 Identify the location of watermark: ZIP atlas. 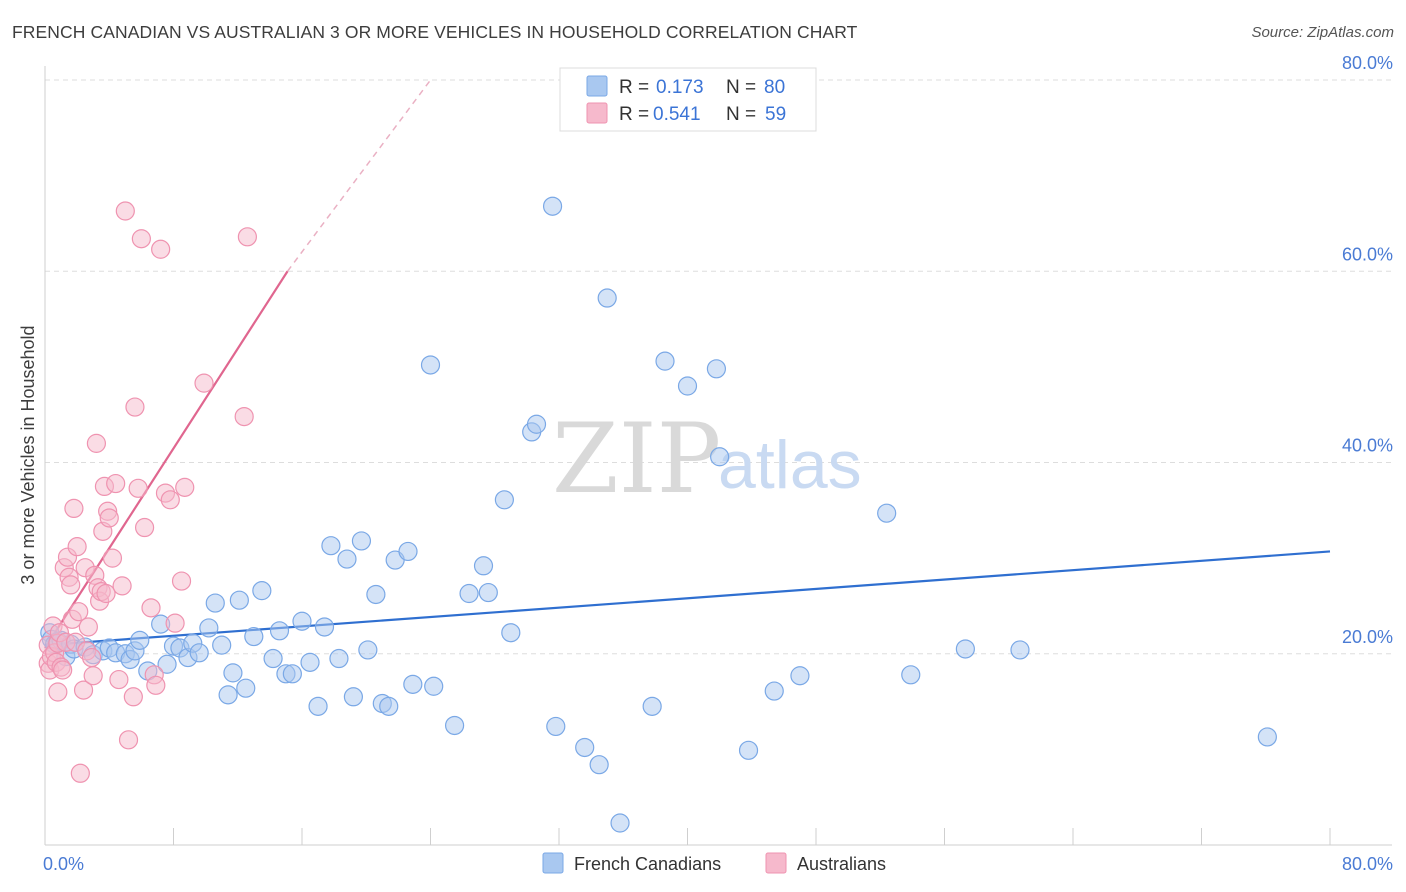
(707, 459).